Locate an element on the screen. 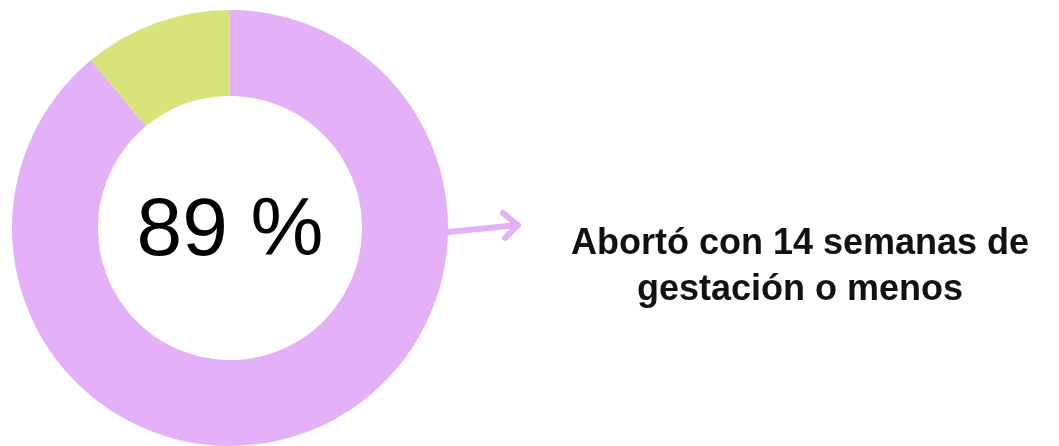 The image size is (1059, 446). data-label: 89 % is located at coordinates (230, 226).